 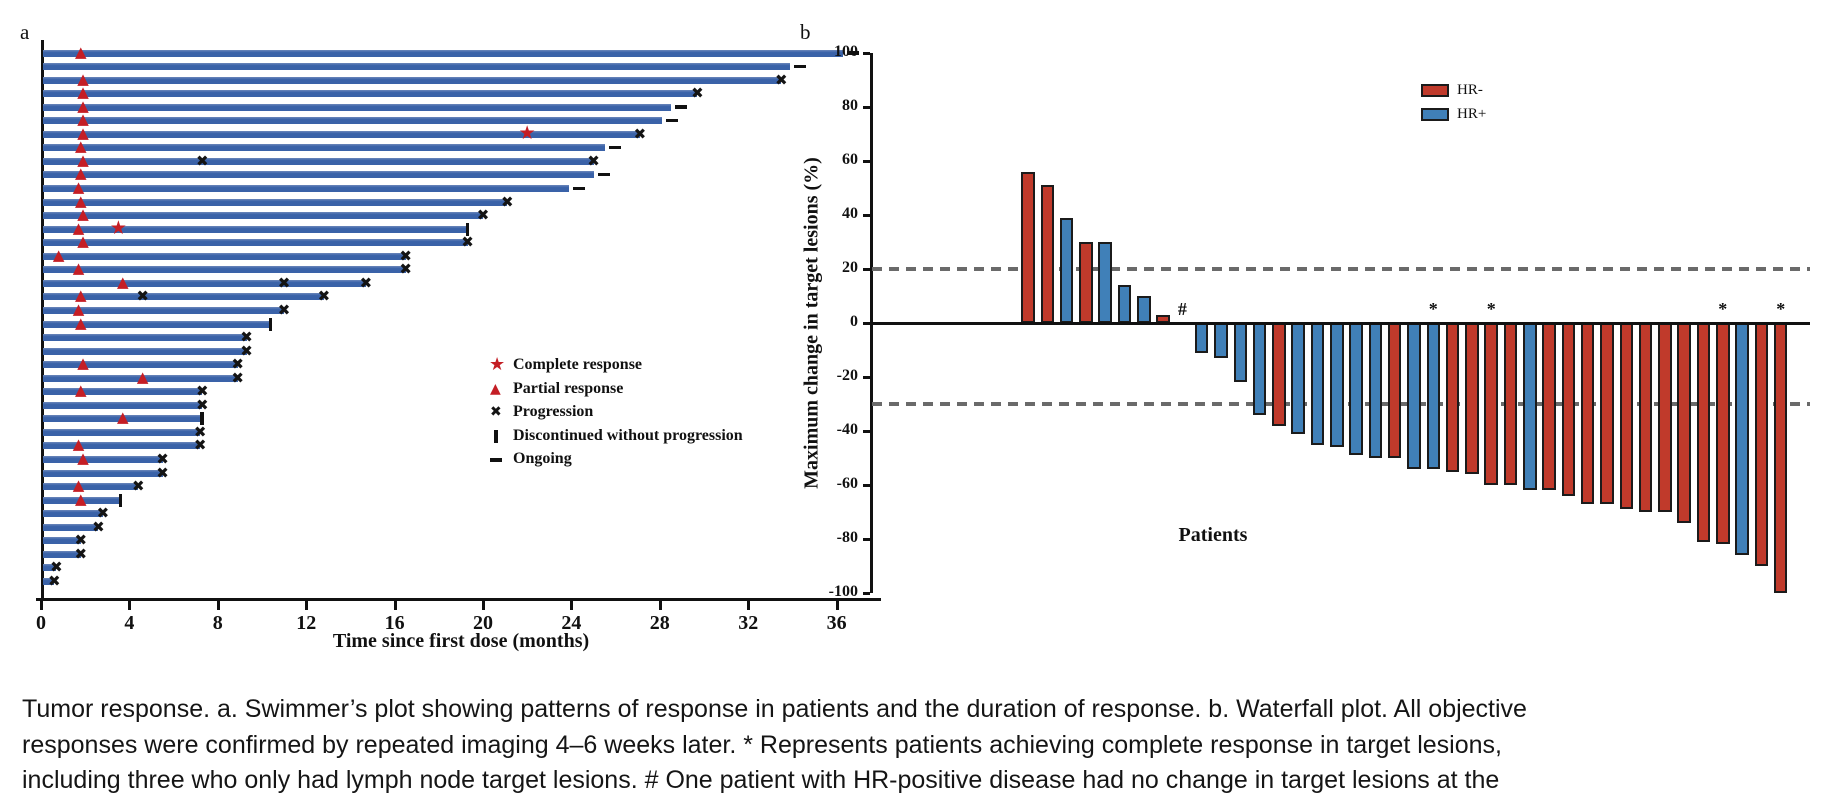 What do you see at coordinates (129, 623) in the screenshot?
I see `x-tick-label: 4` at bounding box center [129, 623].